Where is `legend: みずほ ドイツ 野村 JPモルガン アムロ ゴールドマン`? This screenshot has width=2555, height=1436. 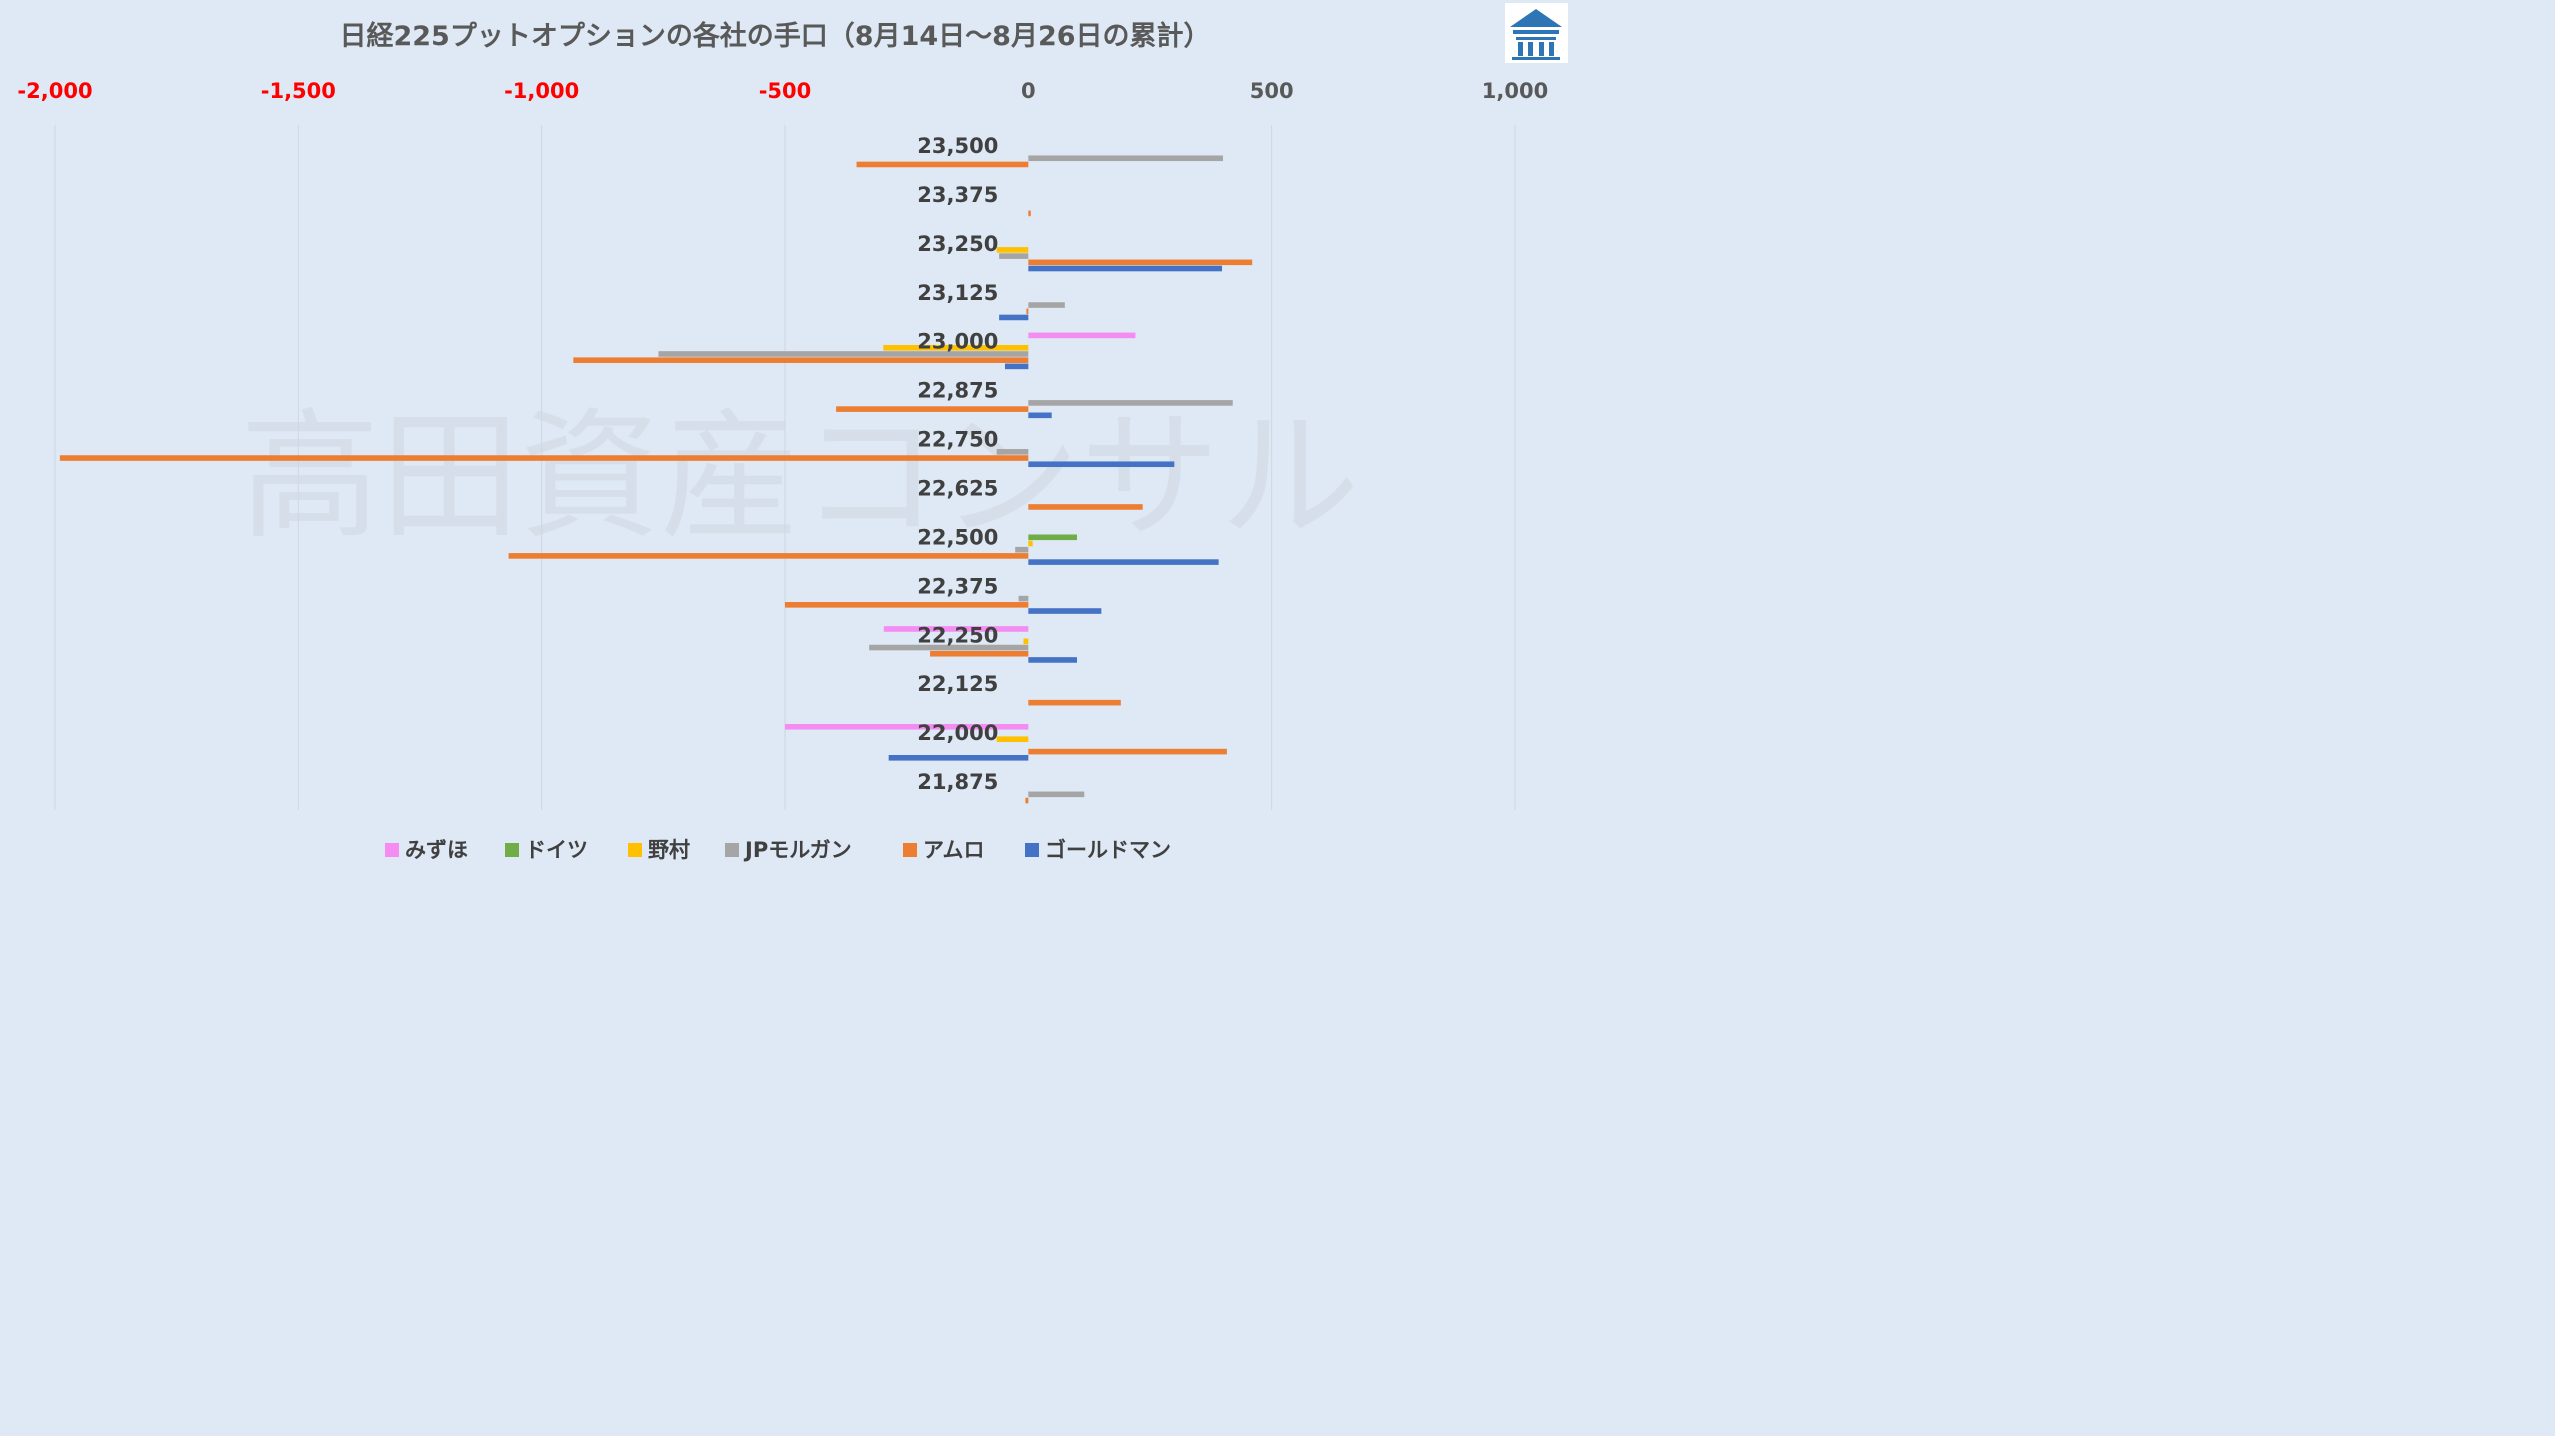 legend: みずほ ドイツ 野村 JPモルガン アムロ ゴールドマン is located at coordinates (778, 850).